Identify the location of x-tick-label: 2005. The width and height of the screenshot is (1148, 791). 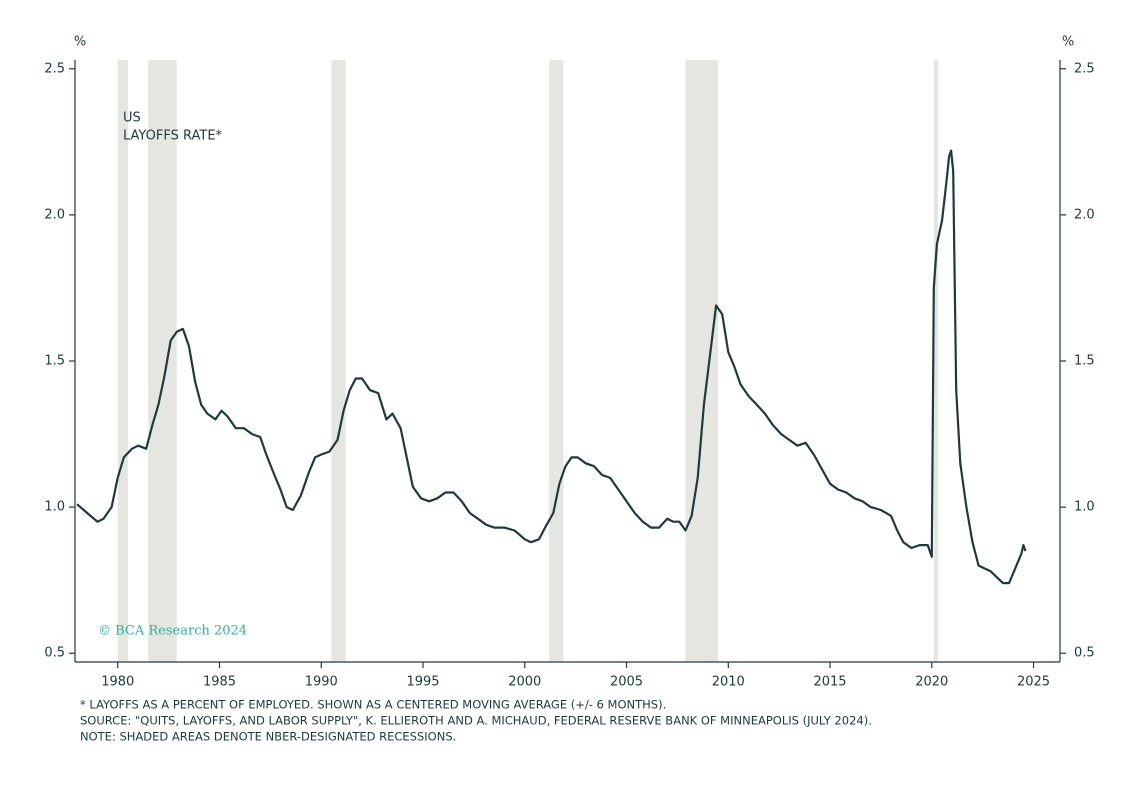
(626, 682).